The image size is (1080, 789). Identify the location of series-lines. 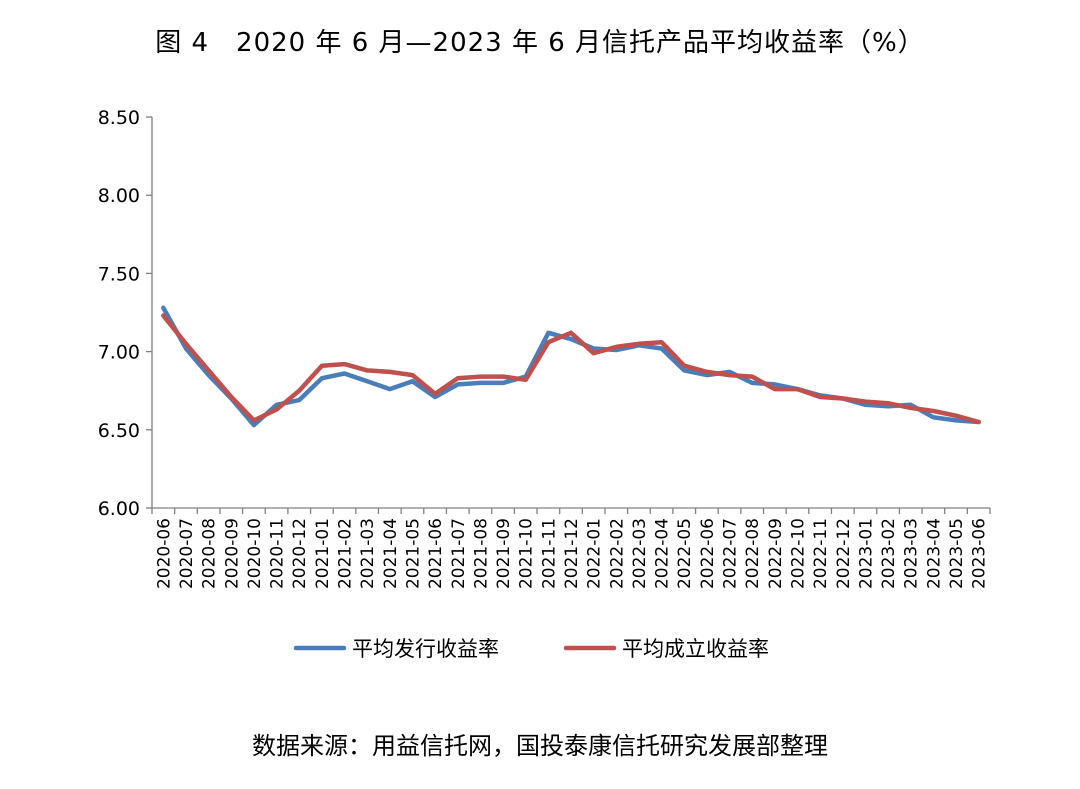
(571, 366).